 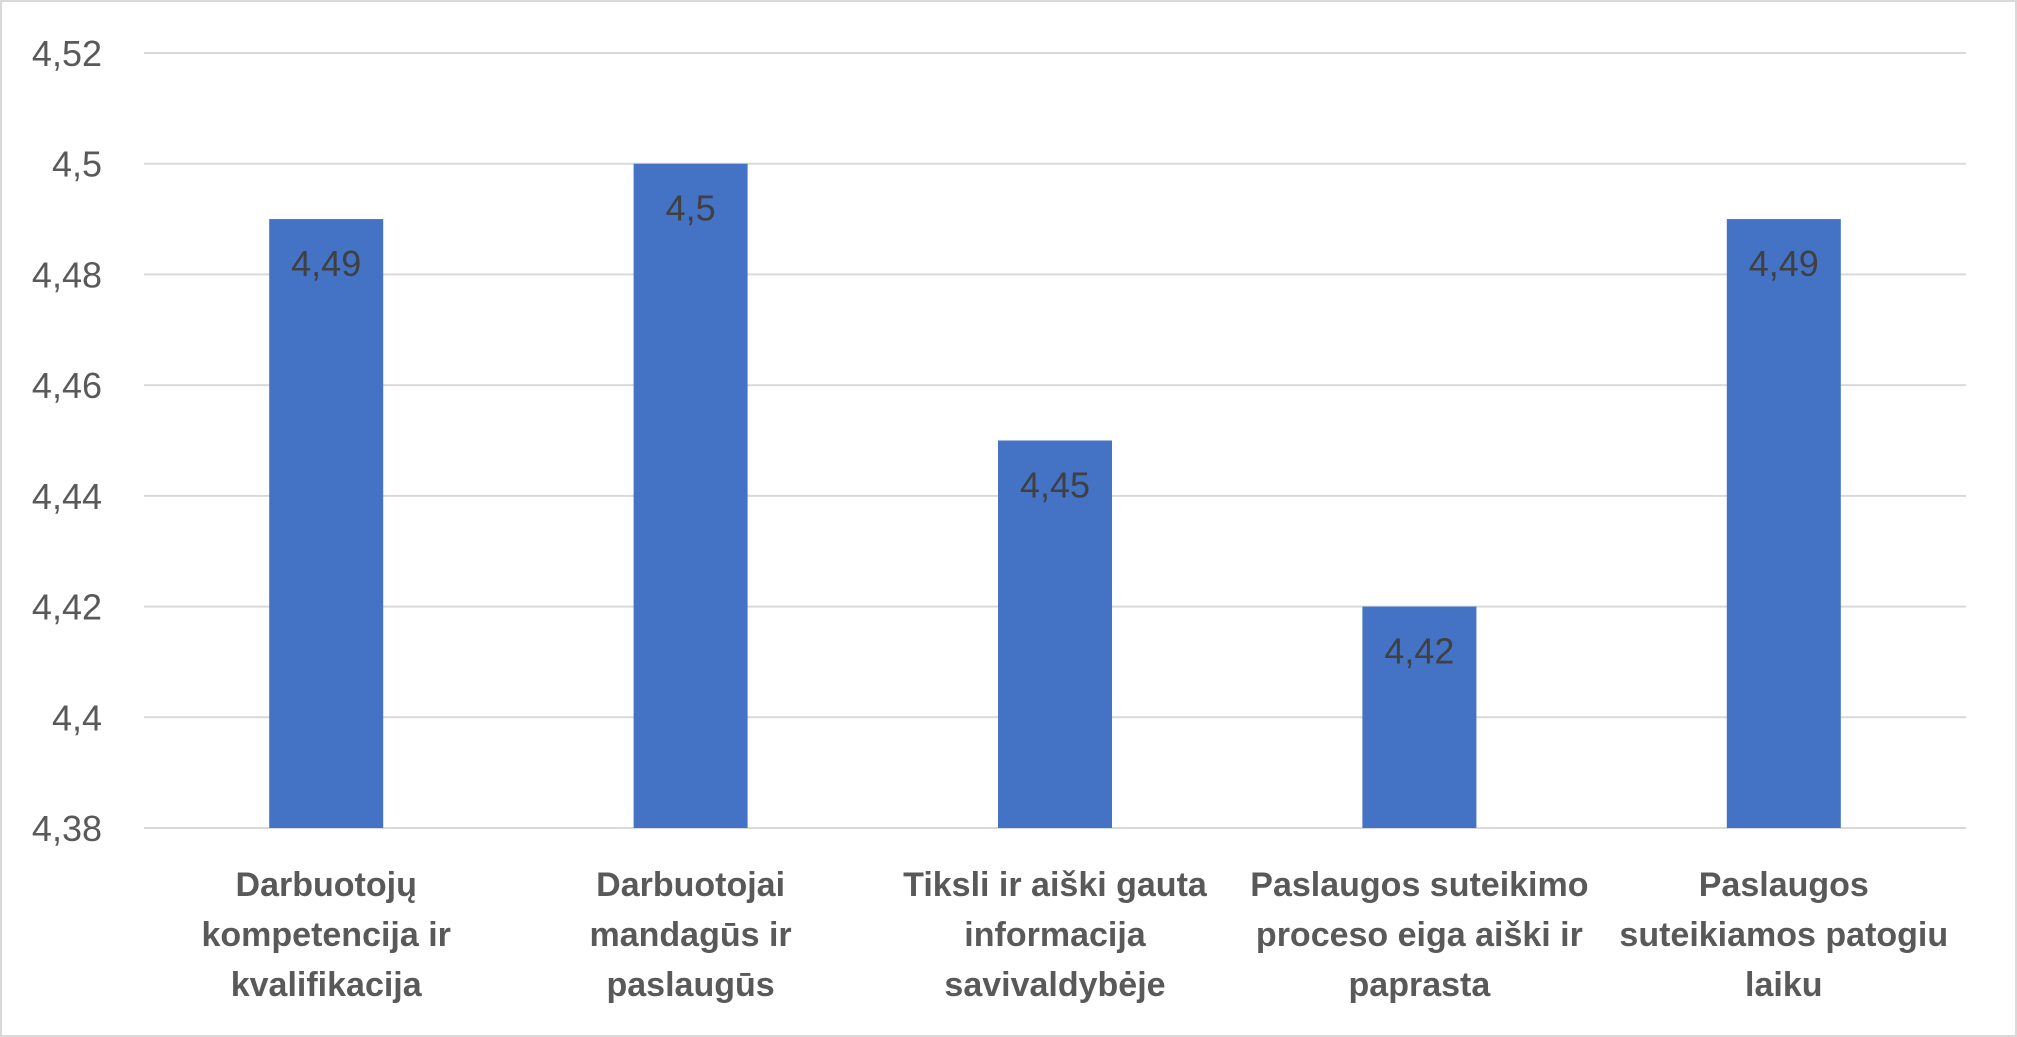 I want to click on x-tick-label: paprasta, so click(x=1420, y=985).